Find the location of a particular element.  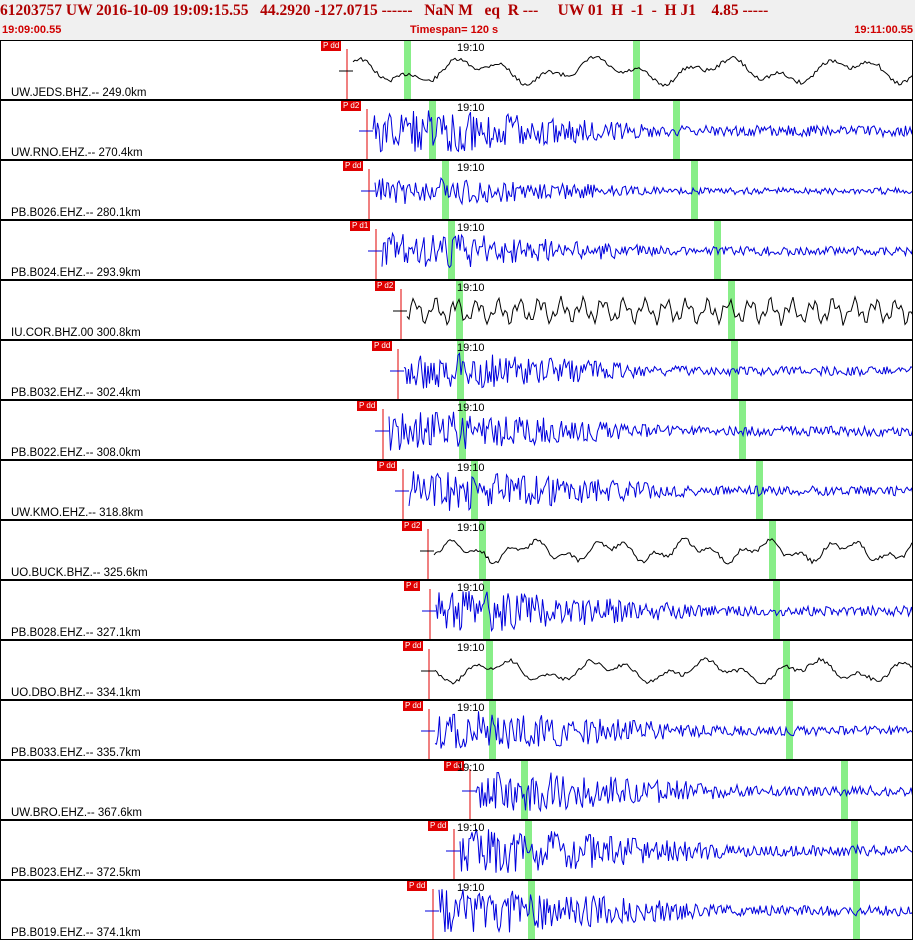

station-channel-label: UW.KMO.EHZ.-- 318.8km is located at coordinates (77, 513).